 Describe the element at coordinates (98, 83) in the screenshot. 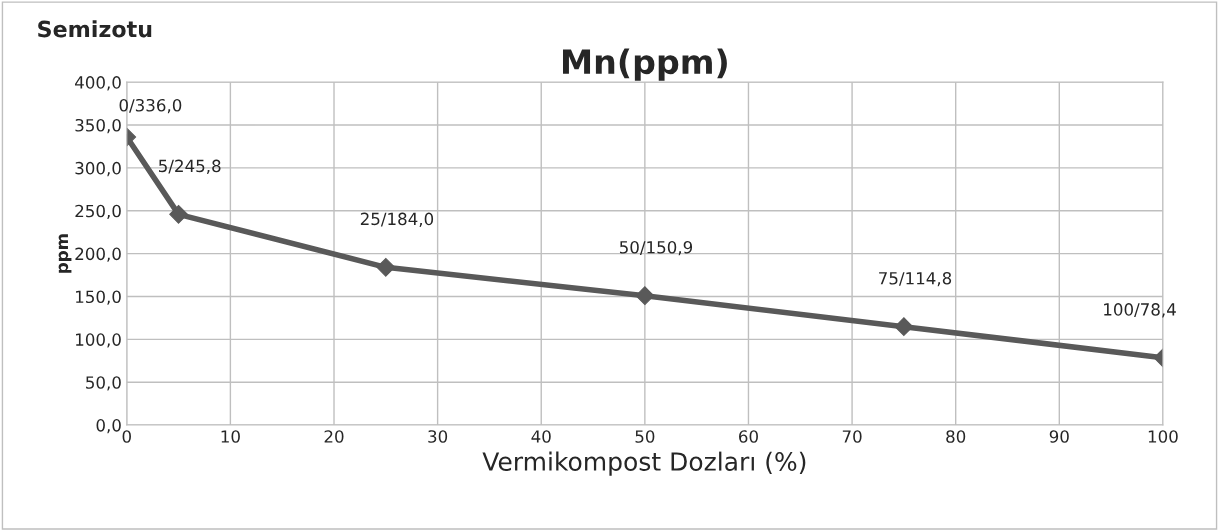

I see `y-tick-label: 400,0` at that location.